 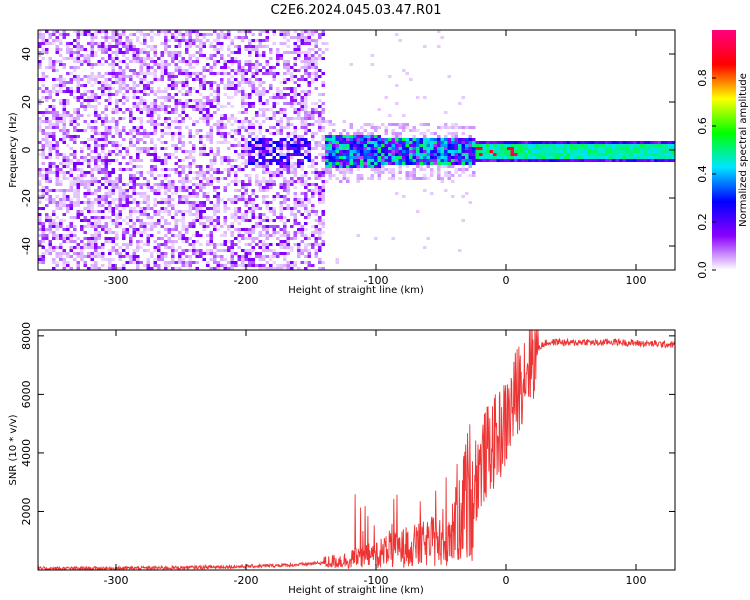 What do you see at coordinates (26, 394) in the screenshot?
I see `y-tick-label: 6000` at bounding box center [26, 394].